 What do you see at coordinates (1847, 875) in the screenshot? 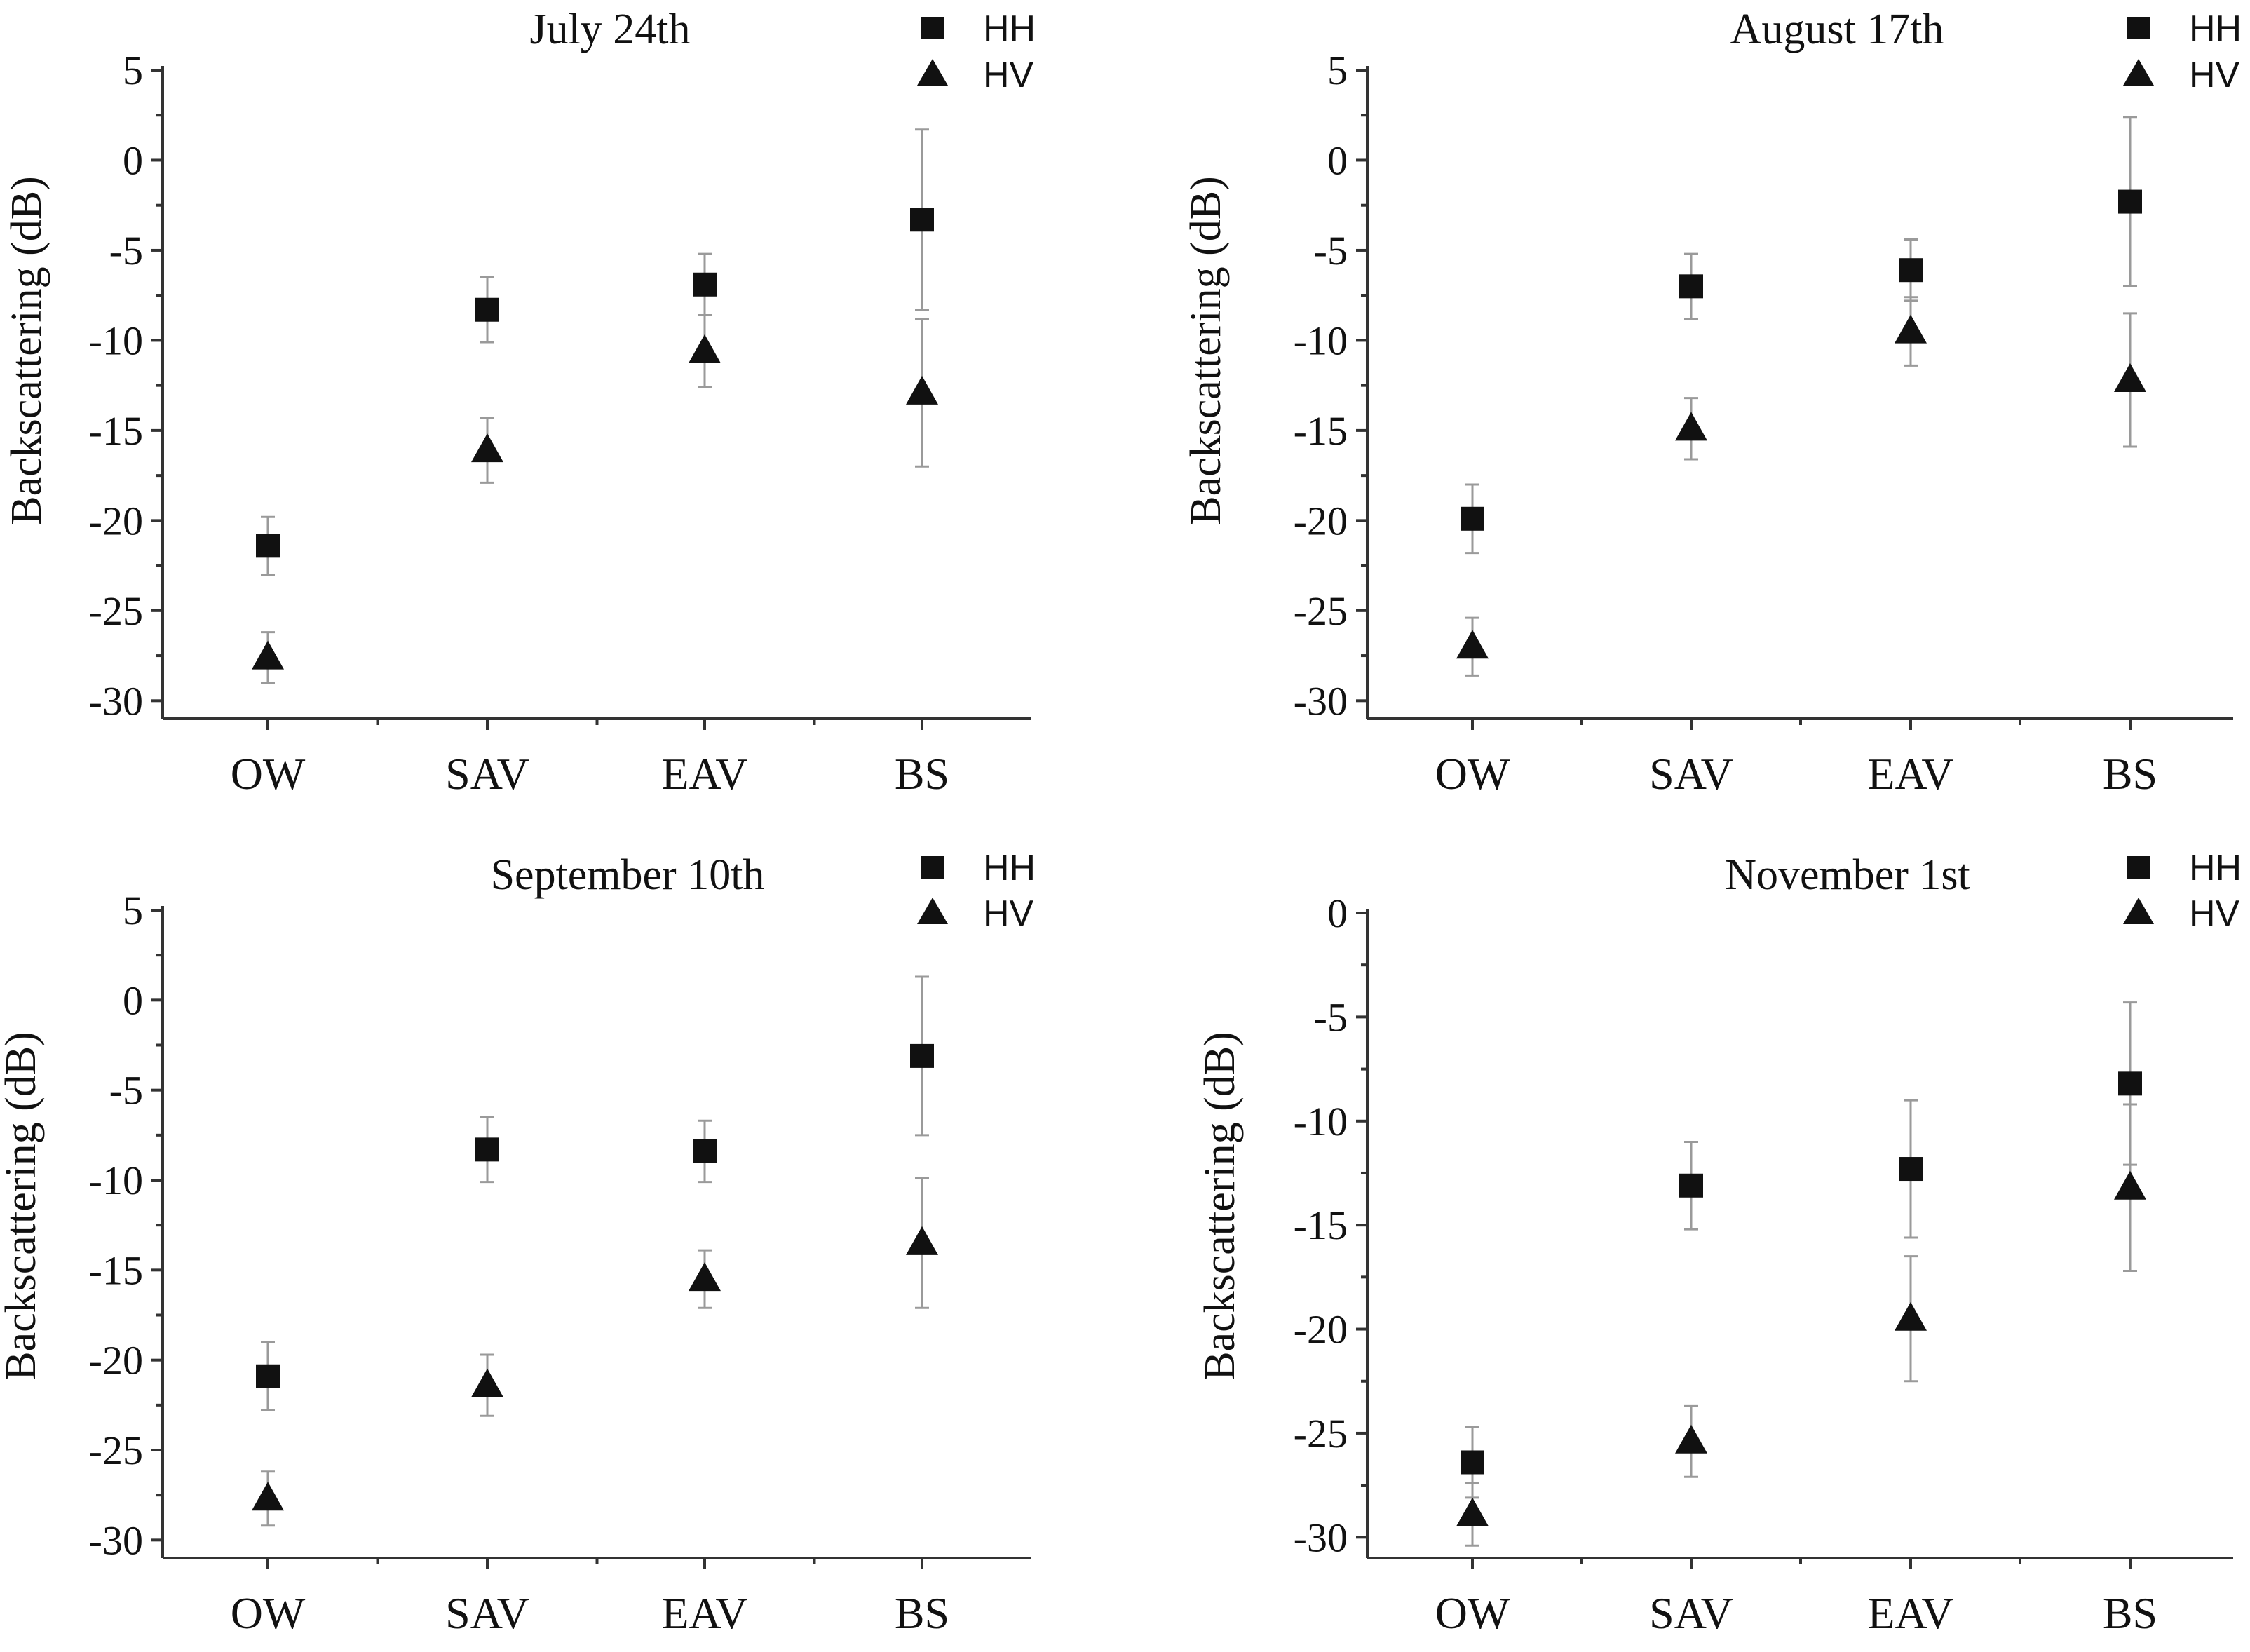
I see `chart-title: November 1st` at bounding box center [1847, 875].